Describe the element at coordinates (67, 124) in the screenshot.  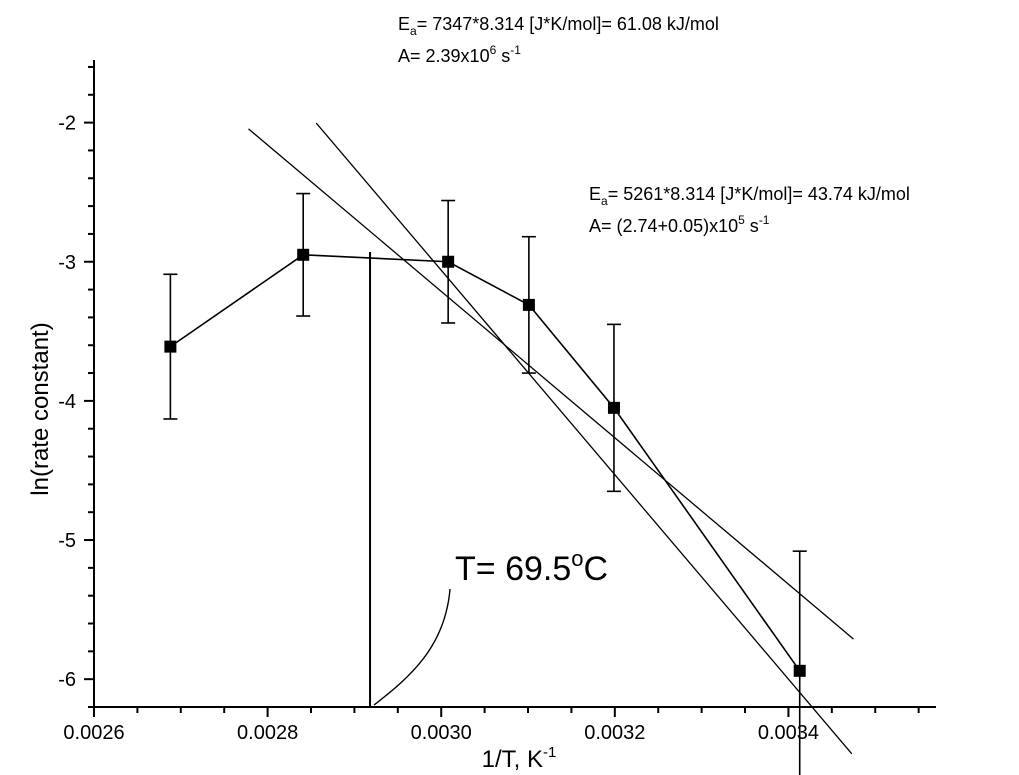
I see `y-tick-label: -2` at that location.